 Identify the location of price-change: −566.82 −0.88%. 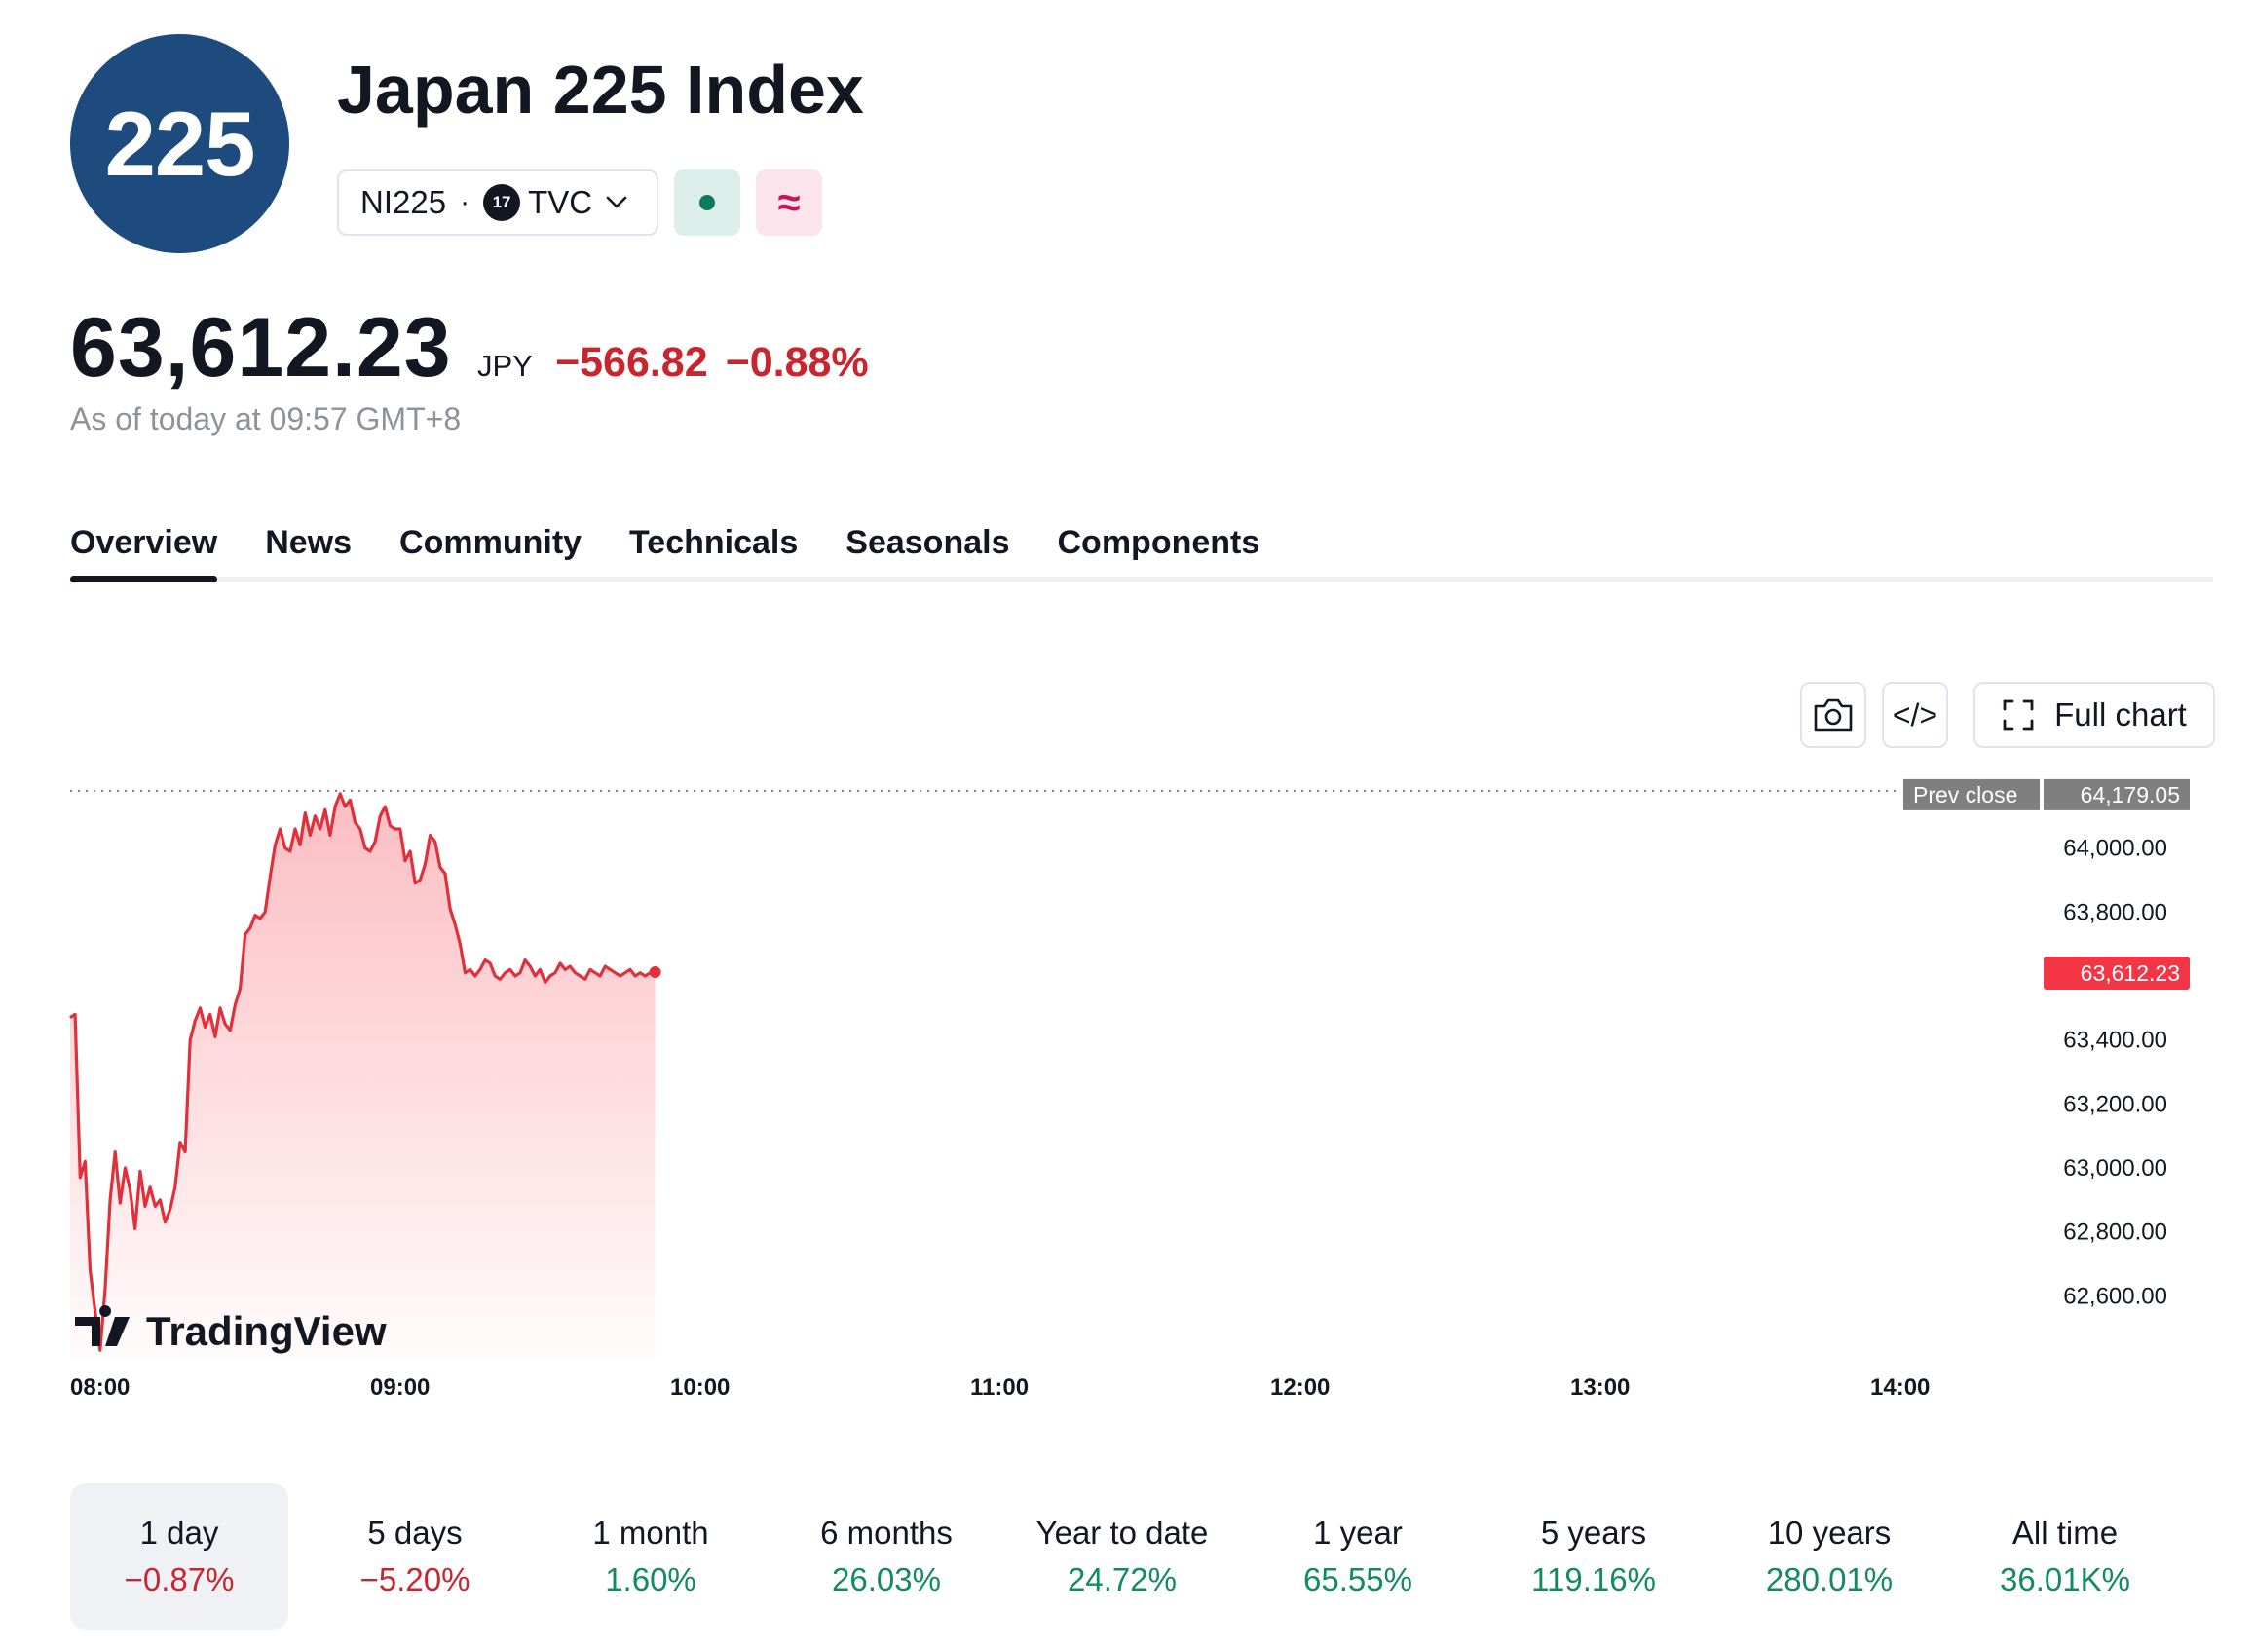
(712, 363).